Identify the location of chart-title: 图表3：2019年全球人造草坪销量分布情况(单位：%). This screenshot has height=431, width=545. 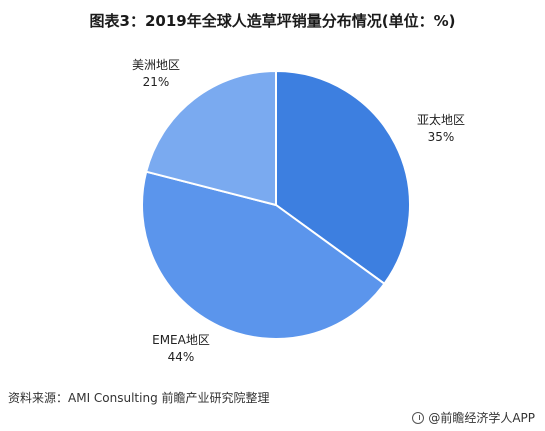
(272, 21).